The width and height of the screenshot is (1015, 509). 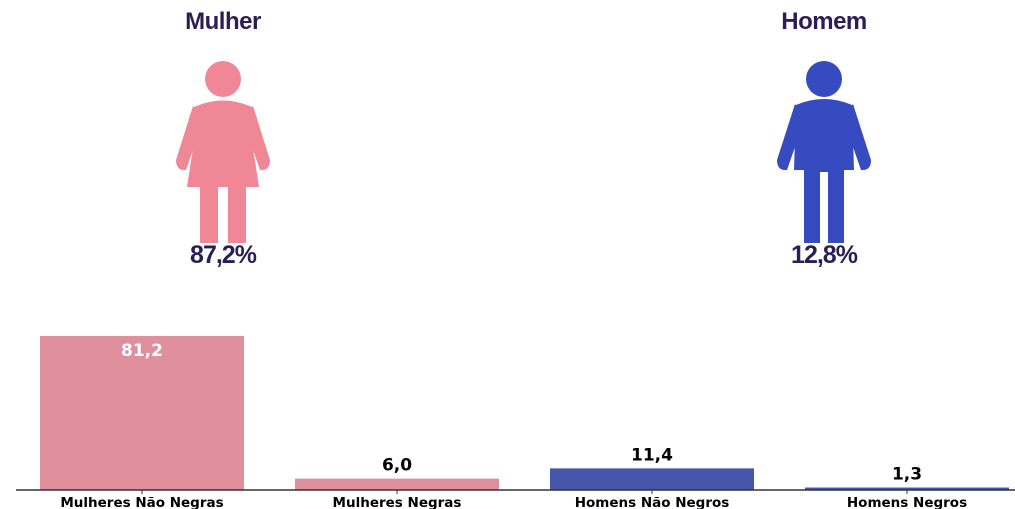 What do you see at coordinates (652, 502) in the screenshot?
I see `x-tick-label-2: Homens Não Negros` at bounding box center [652, 502].